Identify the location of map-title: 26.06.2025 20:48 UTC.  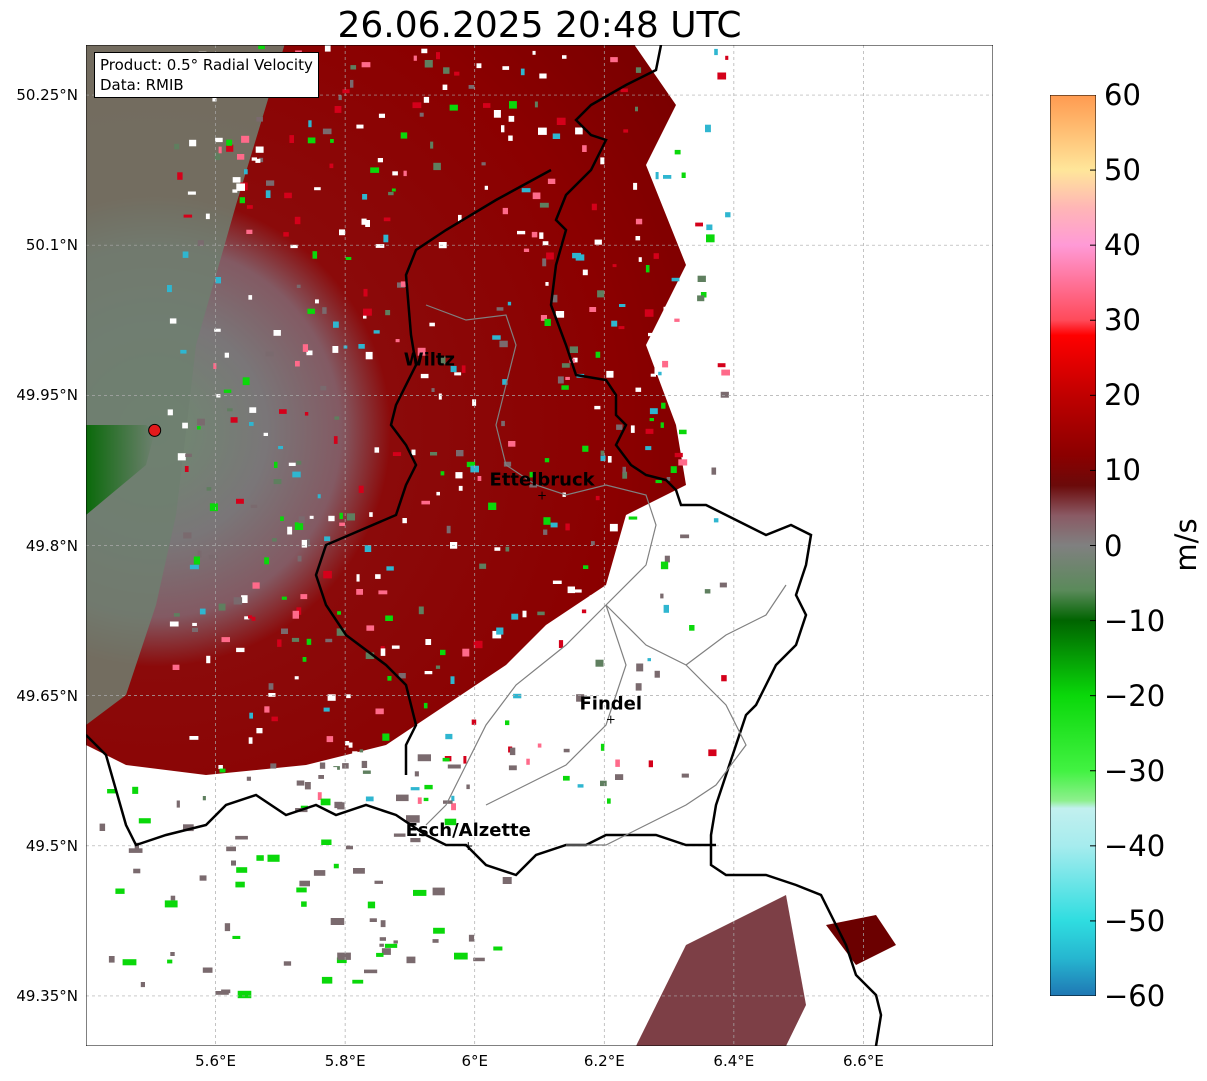
(539, 25).